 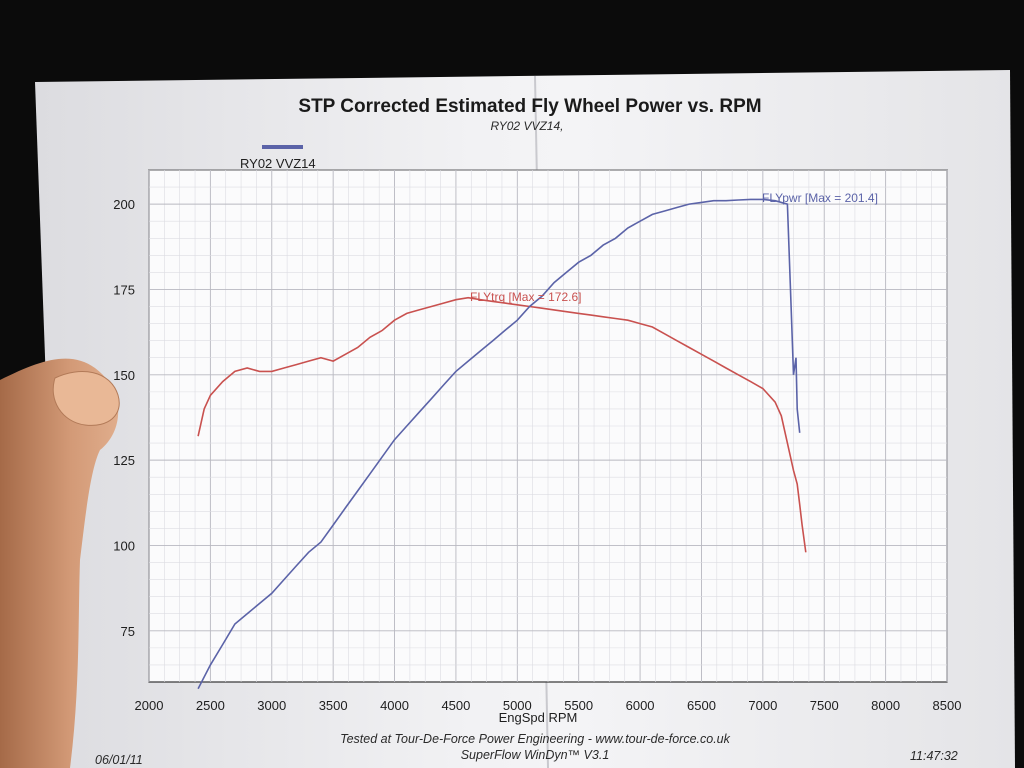 What do you see at coordinates (394, 705) in the screenshot?
I see `x-tick-label: 4000` at bounding box center [394, 705].